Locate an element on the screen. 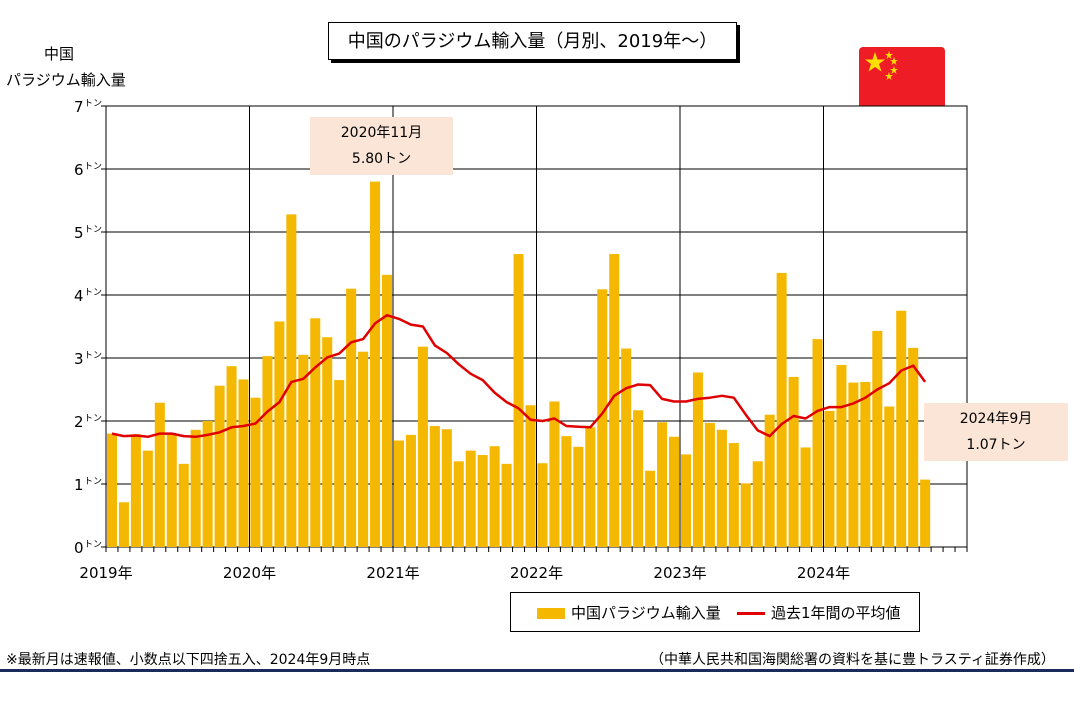  legend-item-bar: 中国パラジウム輸入量 is located at coordinates (629, 613).